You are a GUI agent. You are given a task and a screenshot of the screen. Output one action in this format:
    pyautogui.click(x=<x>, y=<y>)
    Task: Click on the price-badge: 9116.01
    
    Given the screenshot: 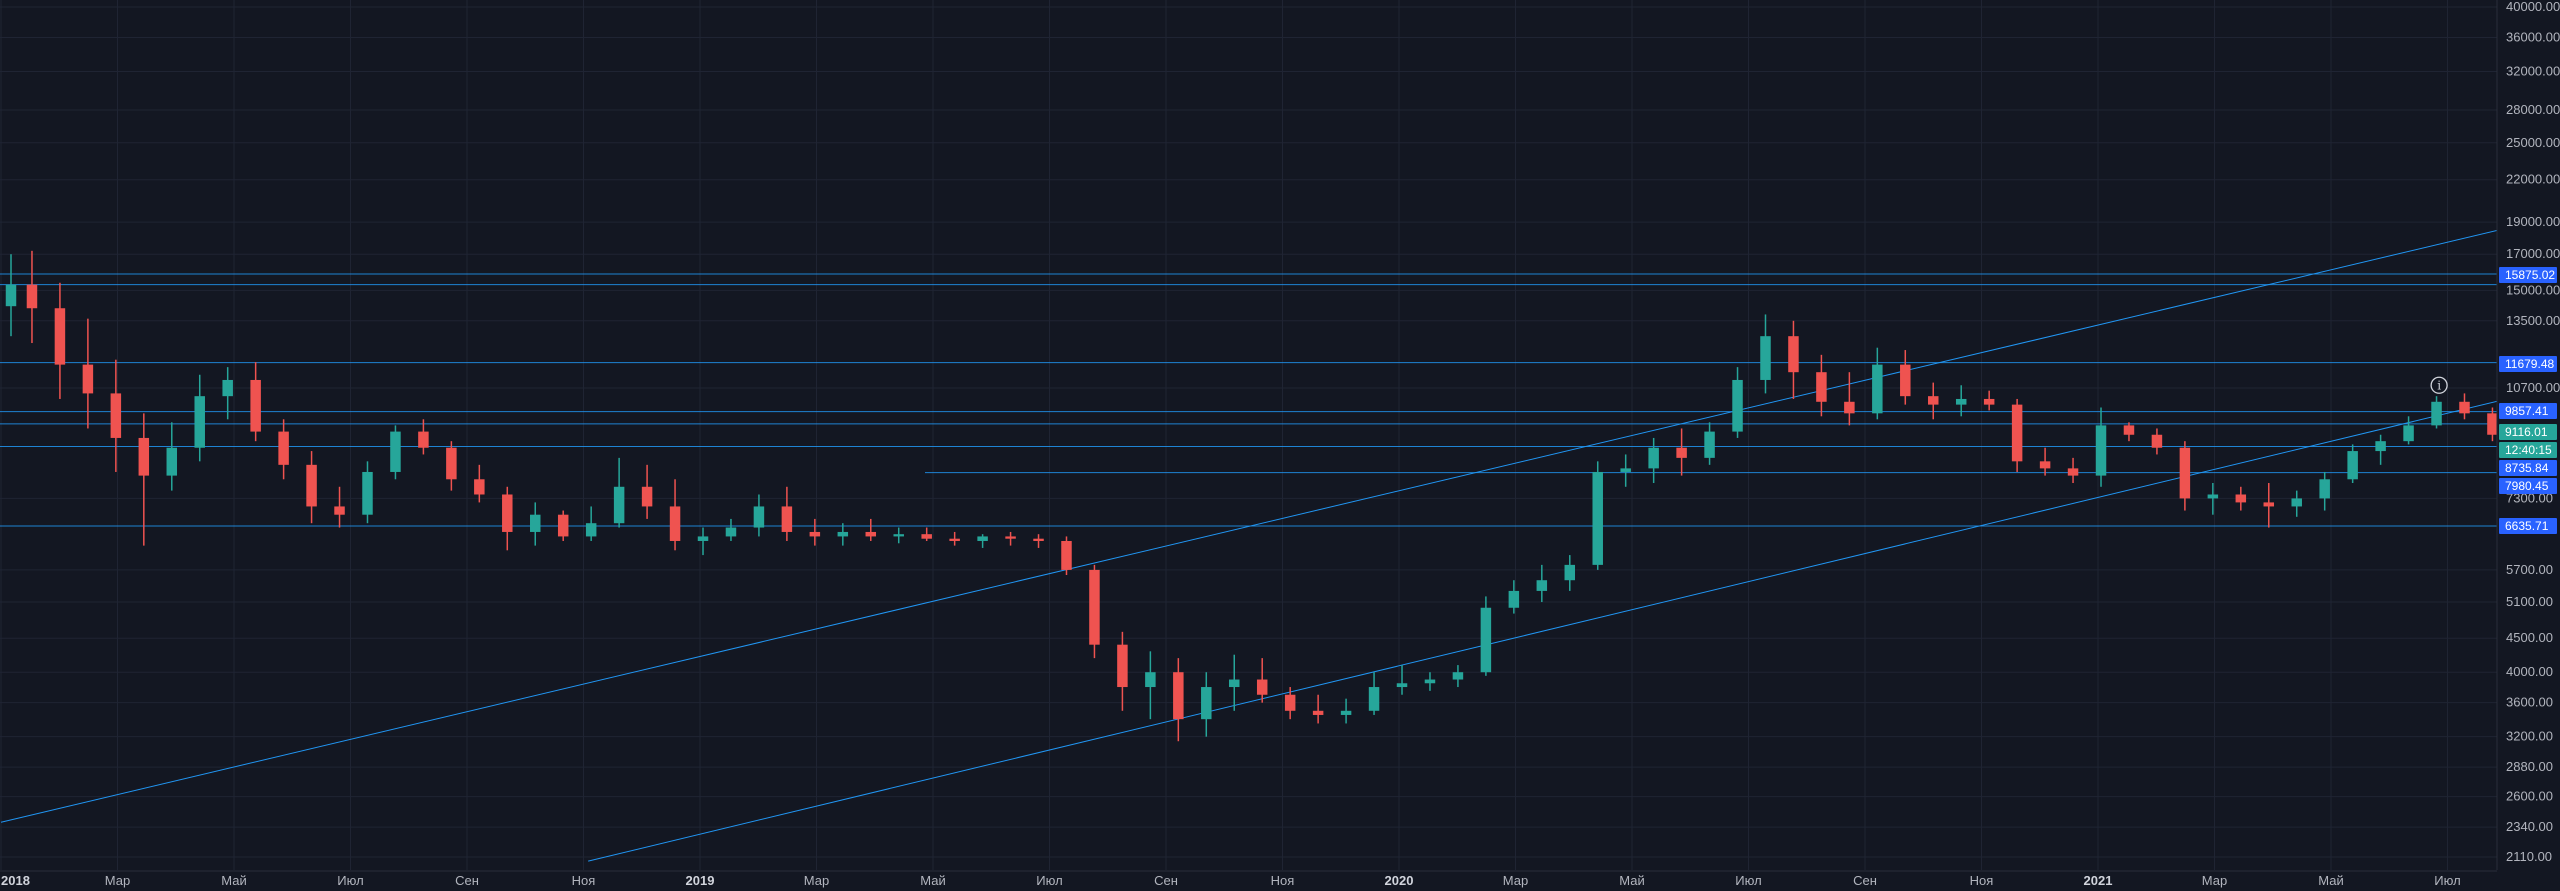 What is the action you would take?
    pyautogui.click(x=2528, y=432)
    